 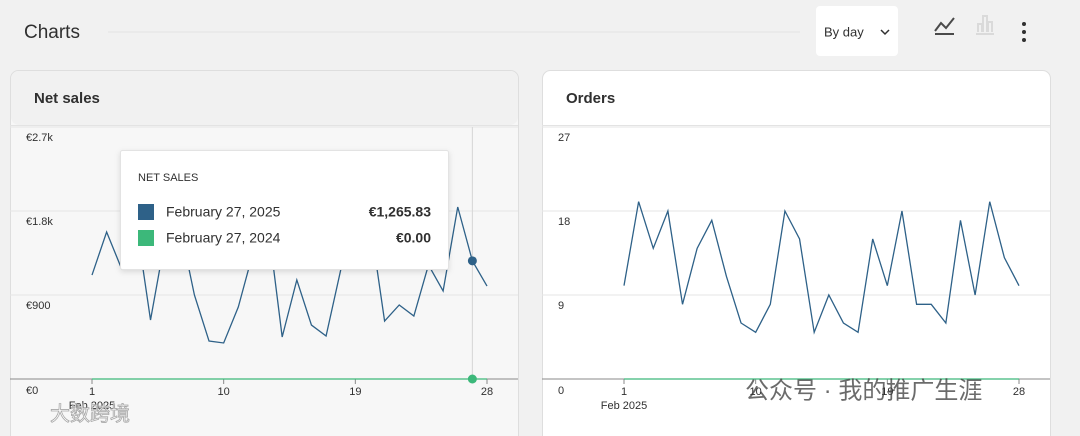 What do you see at coordinates (844, 31) in the screenshot?
I see `interval-label: By day` at bounding box center [844, 31].